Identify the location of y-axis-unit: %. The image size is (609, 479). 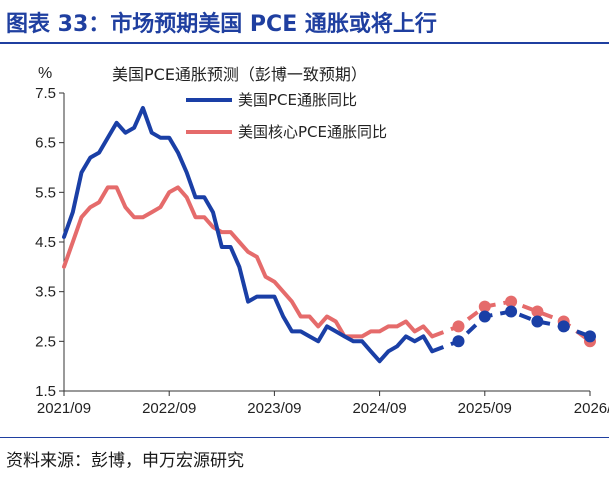
(45, 73).